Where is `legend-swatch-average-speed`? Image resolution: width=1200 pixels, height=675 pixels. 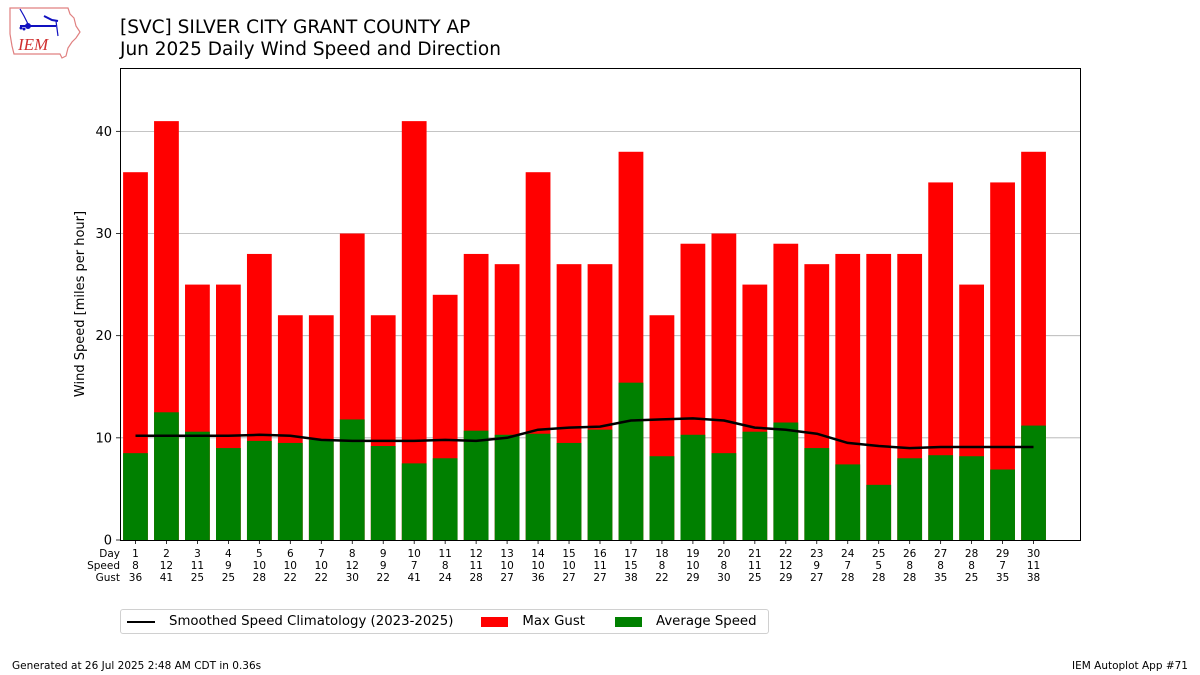 legend-swatch-average-speed is located at coordinates (628, 621).